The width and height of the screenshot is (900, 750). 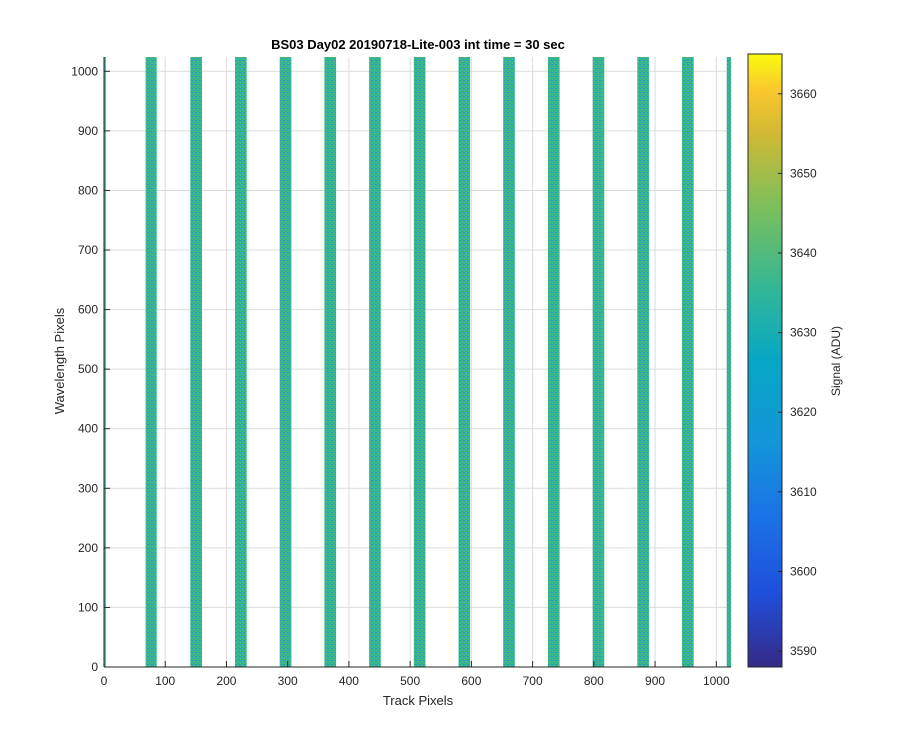 What do you see at coordinates (410, 681) in the screenshot?
I see `x-tick-label: 500` at bounding box center [410, 681].